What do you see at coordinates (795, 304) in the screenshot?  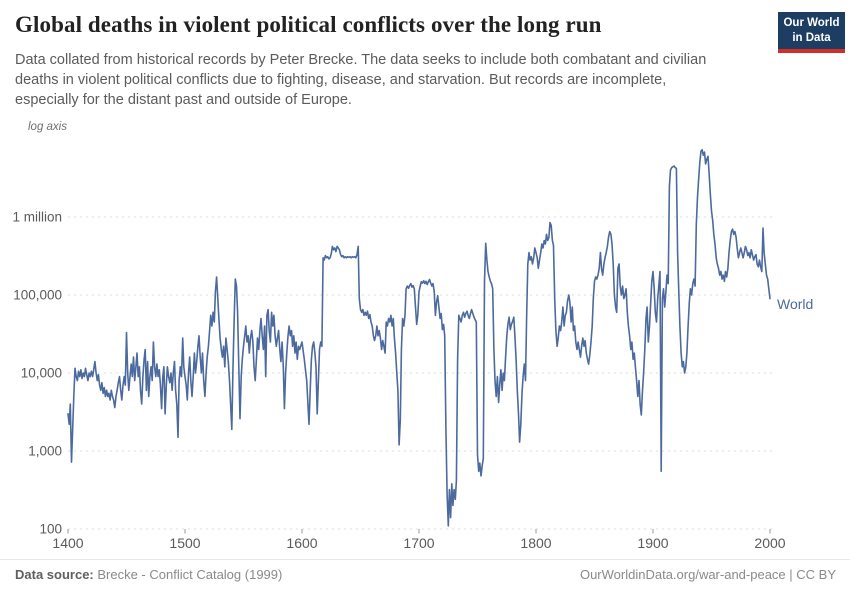 I see `series-label-world: World` at bounding box center [795, 304].